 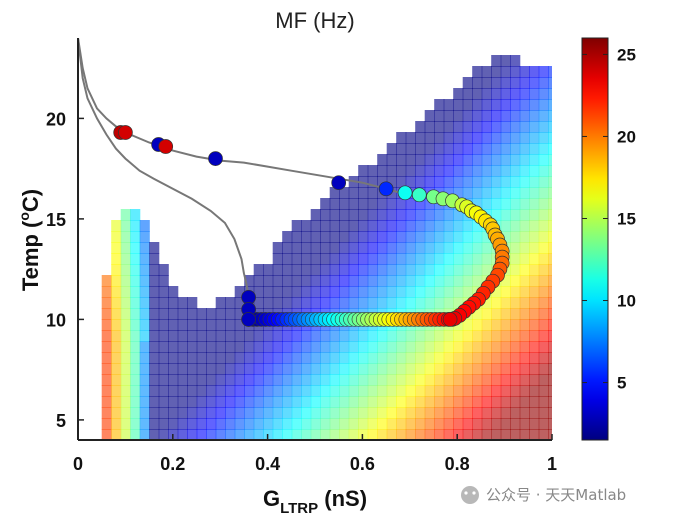 What do you see at coordinates (470, 495) in the screenshot?
I see `wechat-icon` at bounding box center [470, 495].